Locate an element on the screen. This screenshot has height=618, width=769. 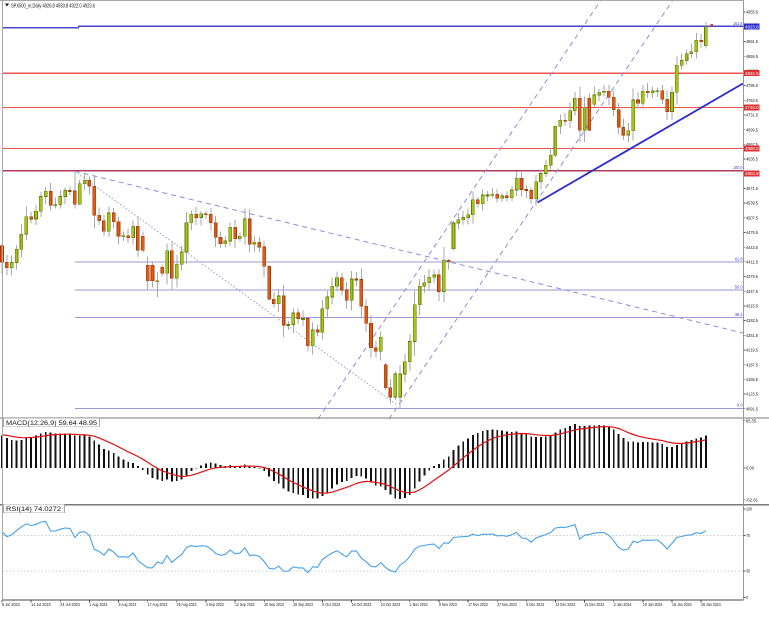
svg-text: 10 Jan 2024 is located at coordinates (653, 604).